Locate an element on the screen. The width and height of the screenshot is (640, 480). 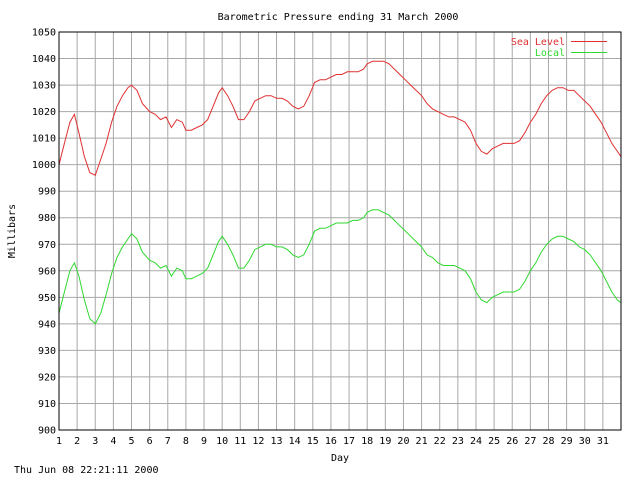
y-tick-label: 1020 is located at coordinates (44, 112).